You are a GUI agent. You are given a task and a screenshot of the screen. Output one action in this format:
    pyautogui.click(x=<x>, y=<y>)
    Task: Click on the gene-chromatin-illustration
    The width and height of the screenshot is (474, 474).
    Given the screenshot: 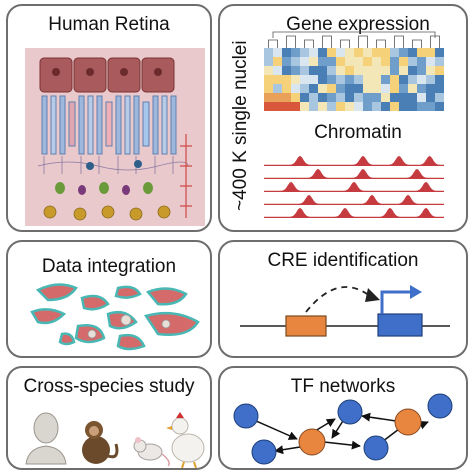 What is the action you would take?
    pyautogui.click(x=354, y=124)
    